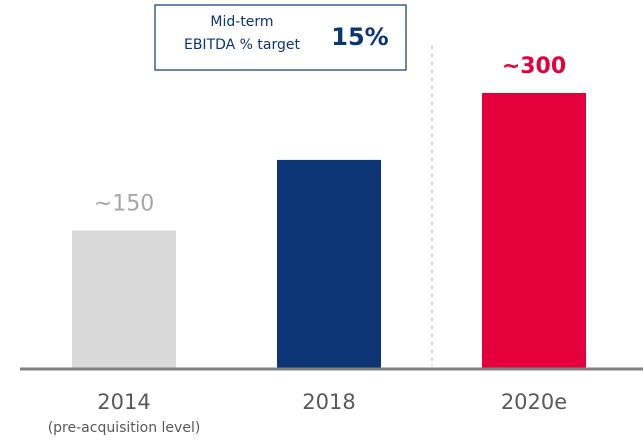 Image resolution: width=643 pixels, height=440 pixels. Describe the element at coordinates (124, 204) in the screenshot. I see `value-label: ~150` at that location.